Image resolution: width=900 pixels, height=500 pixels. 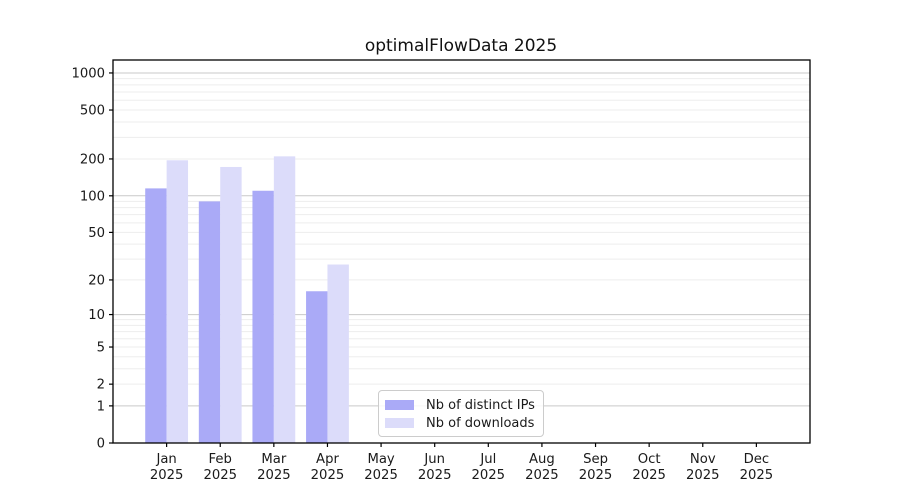 What do you see at coordinates (327, 459) in the screenshot?
I see `x-tick-label: Apr` at bounding box center [327, 459].